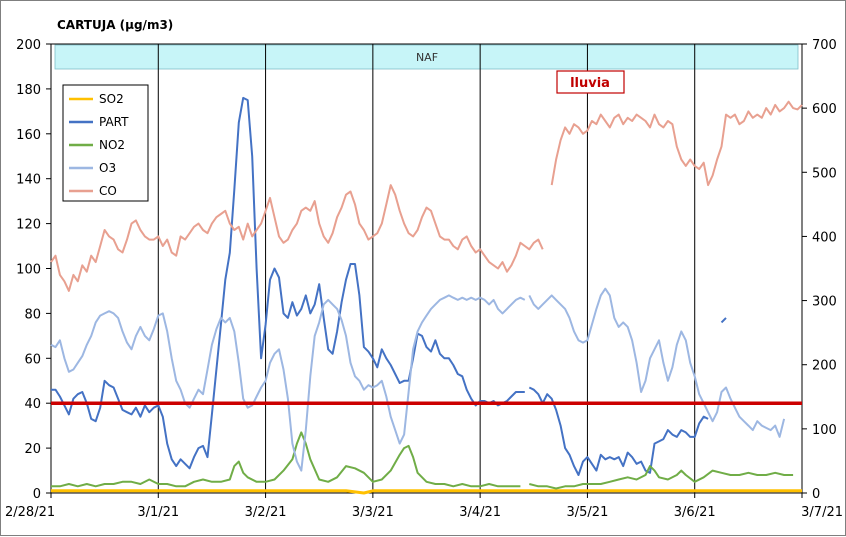 This screenshot has height=537, width=846. I want to click on y-tick-label: 40, so click(32, 404).